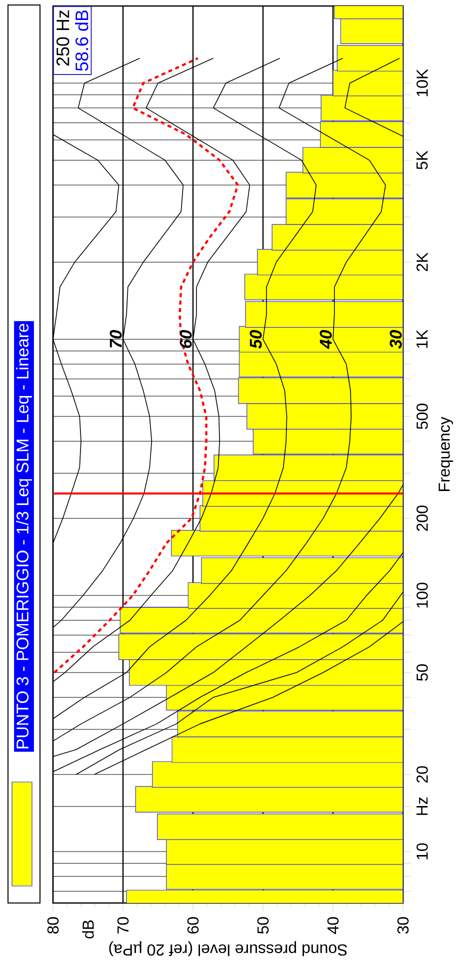 The image size is (457, 979). Describe the element at coordinates (422, 774) in the screenshot. I see `y-tick-label: 20` at that location.